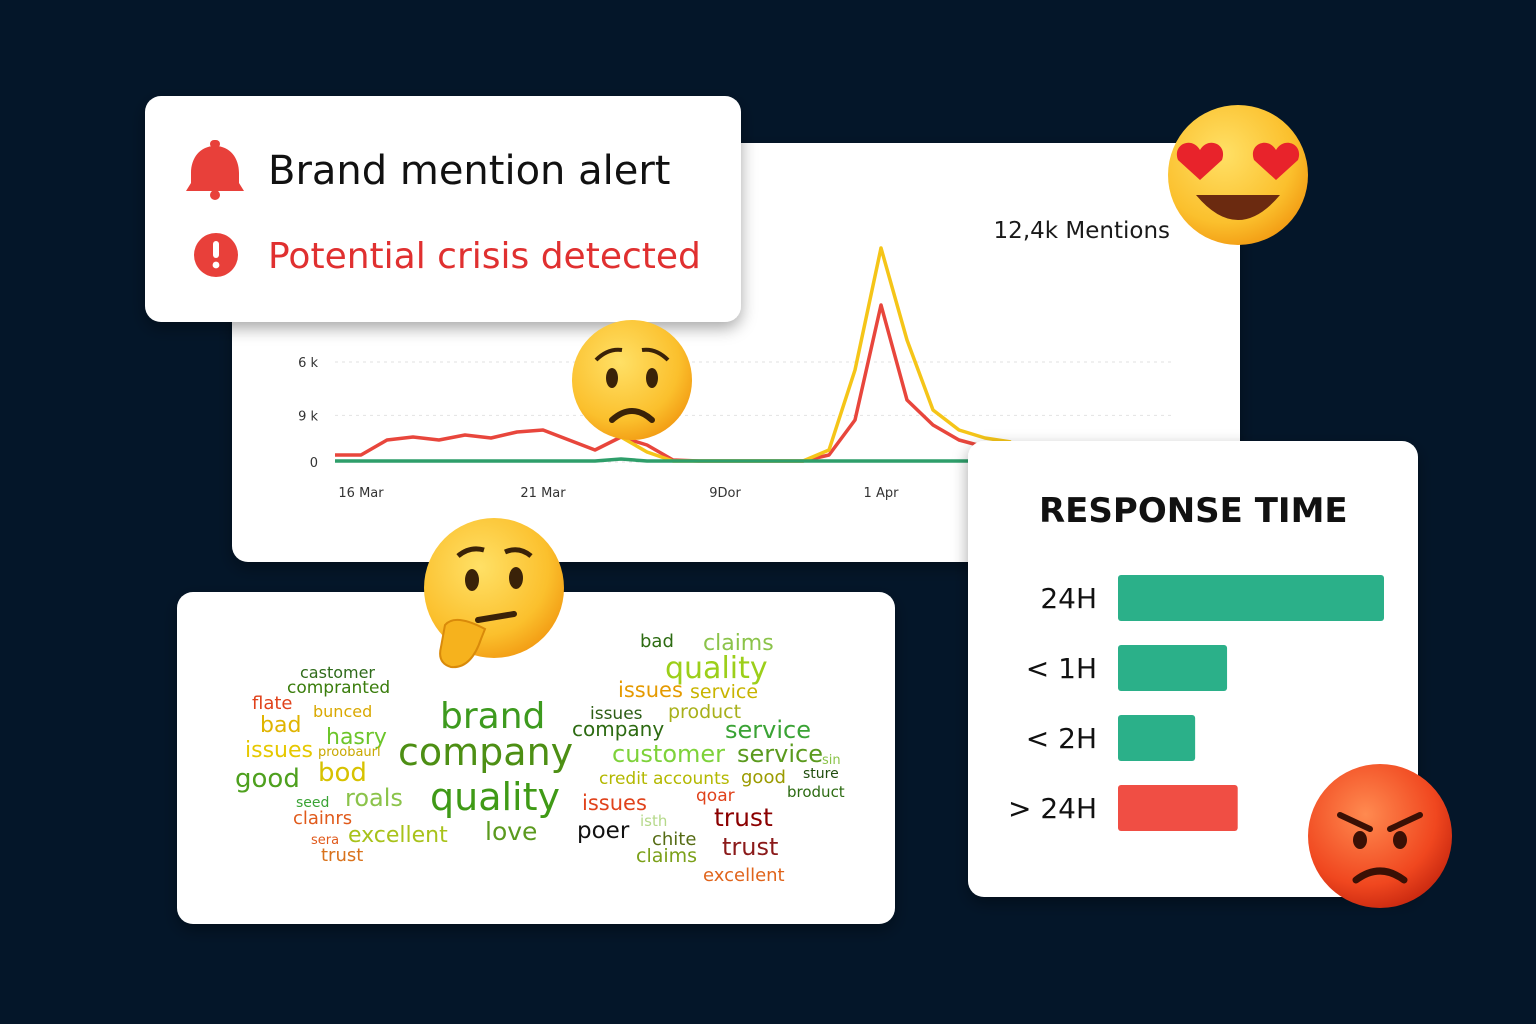 The image size is (1536, 1024). I want to click on bar-label: < 1H, so click(1061, 668).